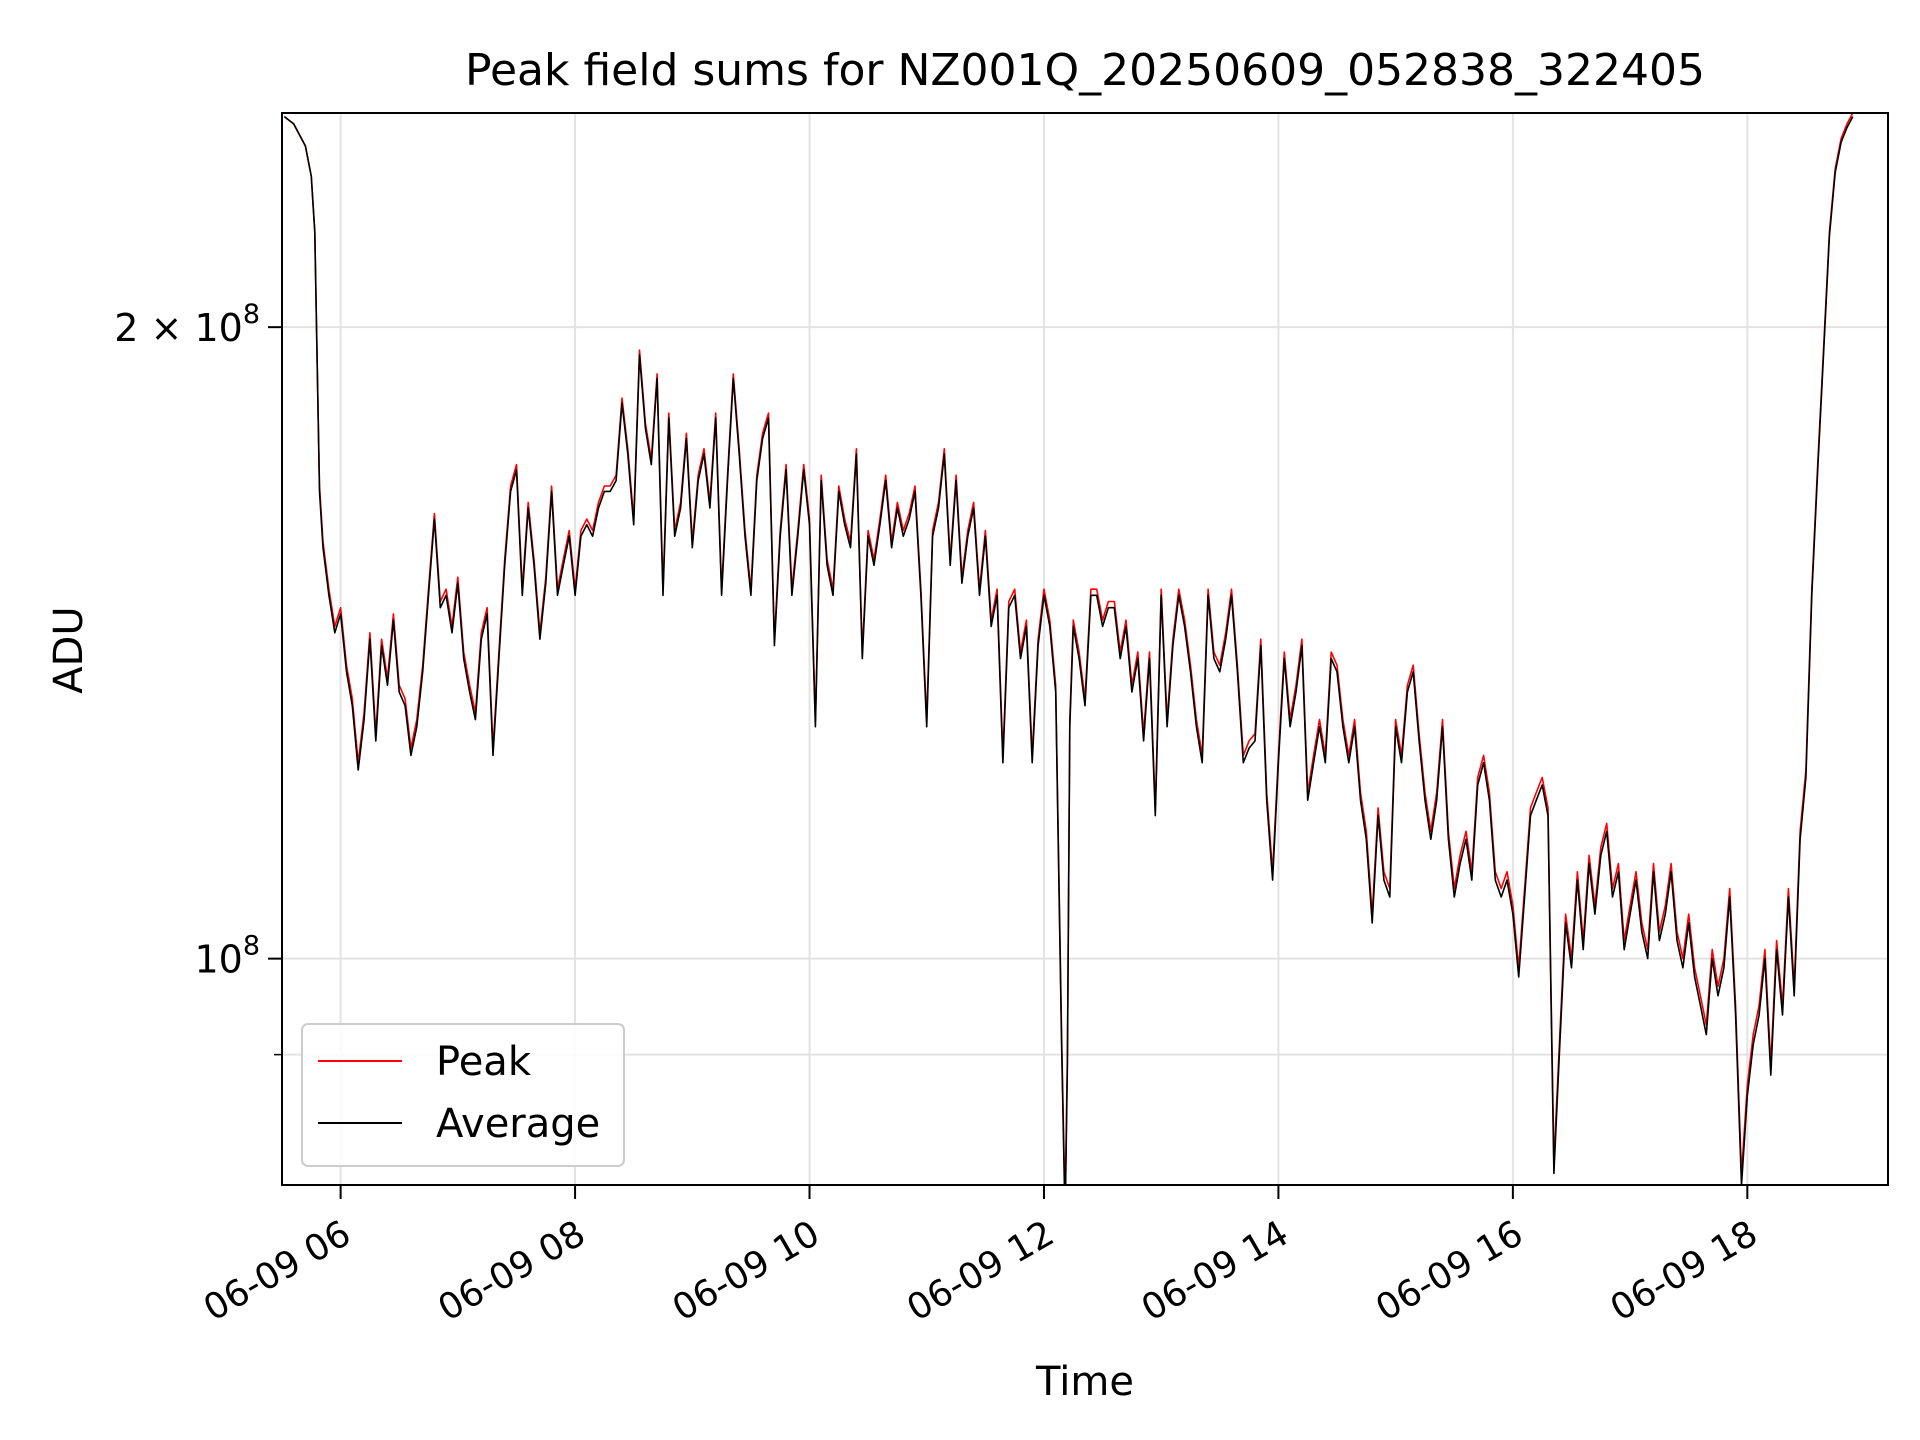  Describe the element at coordinates (518, 1124) in the screenshot. I see `legend-label-average: Average` at that location.